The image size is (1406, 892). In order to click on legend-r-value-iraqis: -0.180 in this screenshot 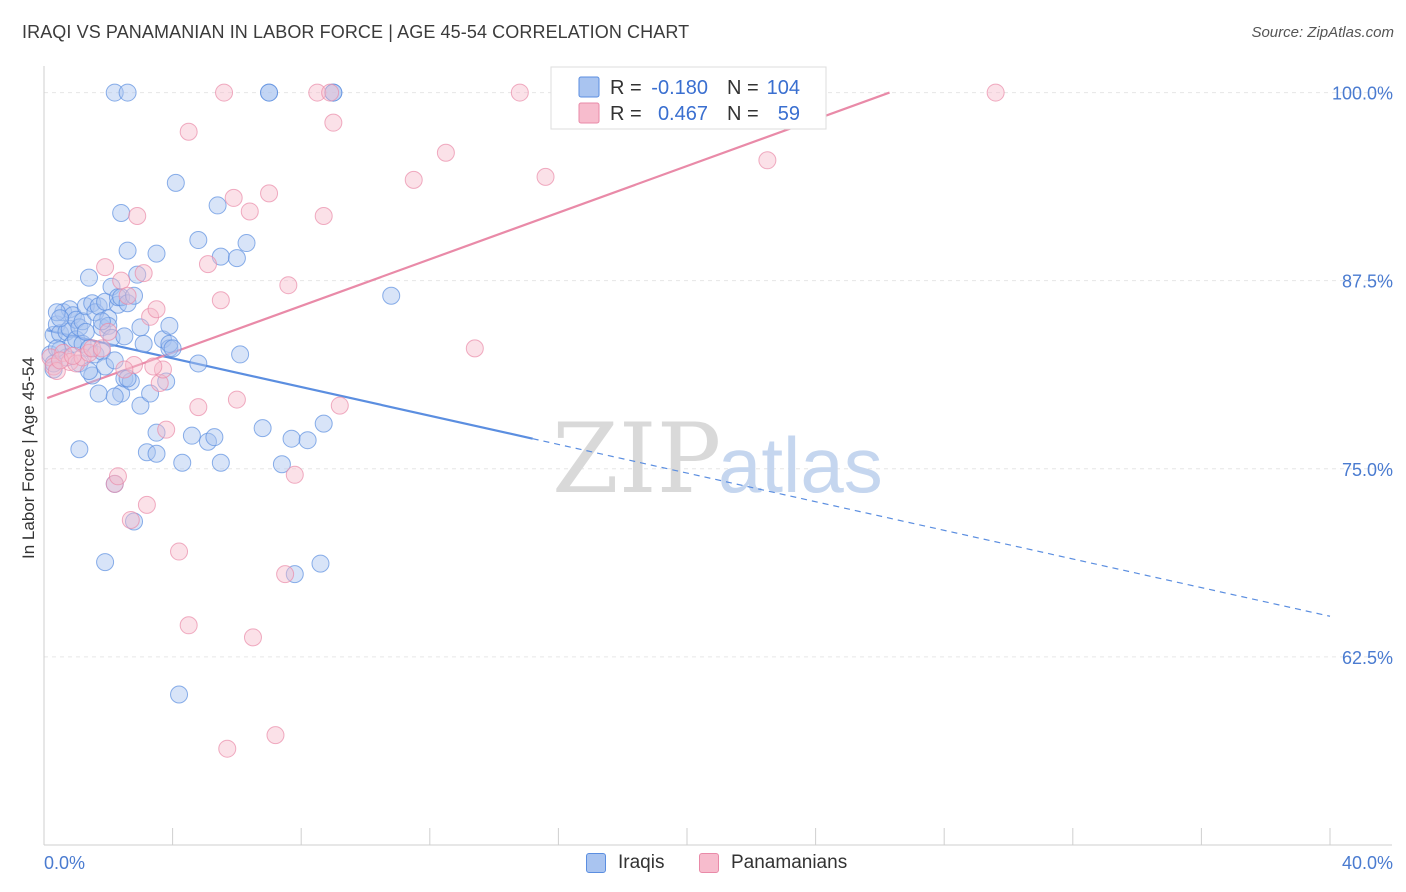, I will do `click(679, 88)`.